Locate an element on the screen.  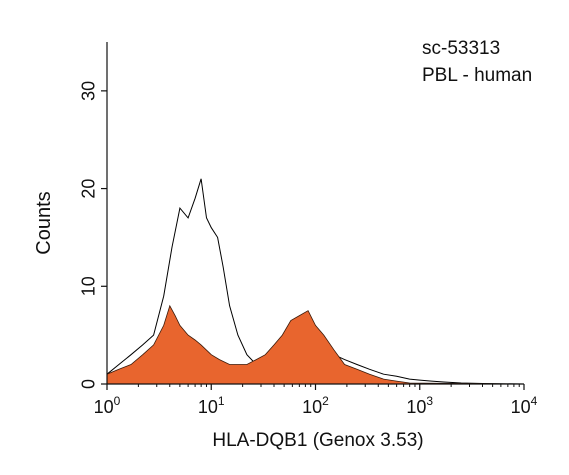
histogram-filled-area is located at coordinates (315, 344).